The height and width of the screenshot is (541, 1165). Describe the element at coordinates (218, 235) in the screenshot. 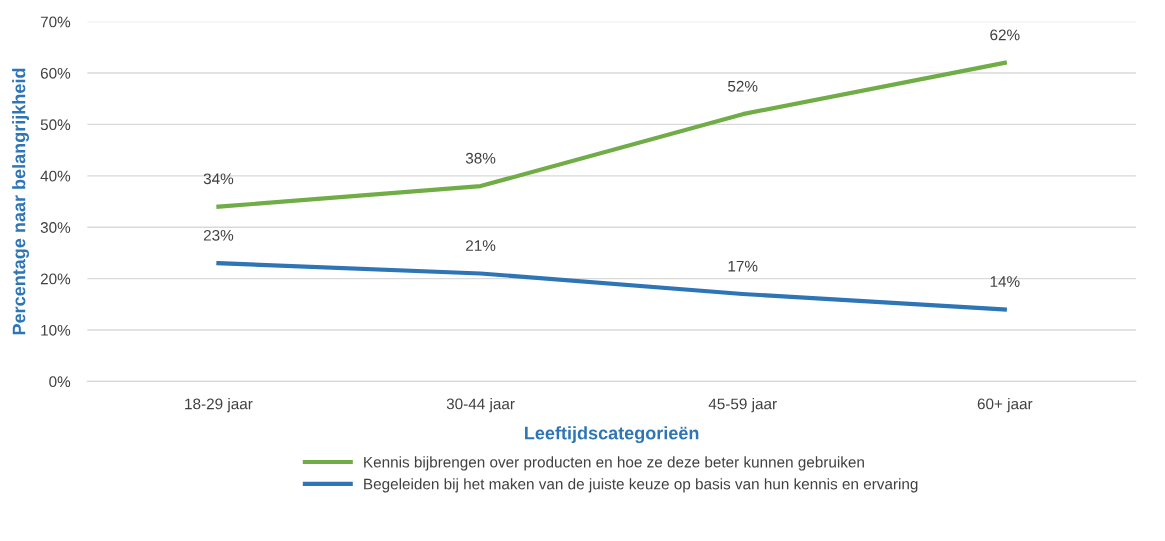

I see `data-label: 23%` at that location.